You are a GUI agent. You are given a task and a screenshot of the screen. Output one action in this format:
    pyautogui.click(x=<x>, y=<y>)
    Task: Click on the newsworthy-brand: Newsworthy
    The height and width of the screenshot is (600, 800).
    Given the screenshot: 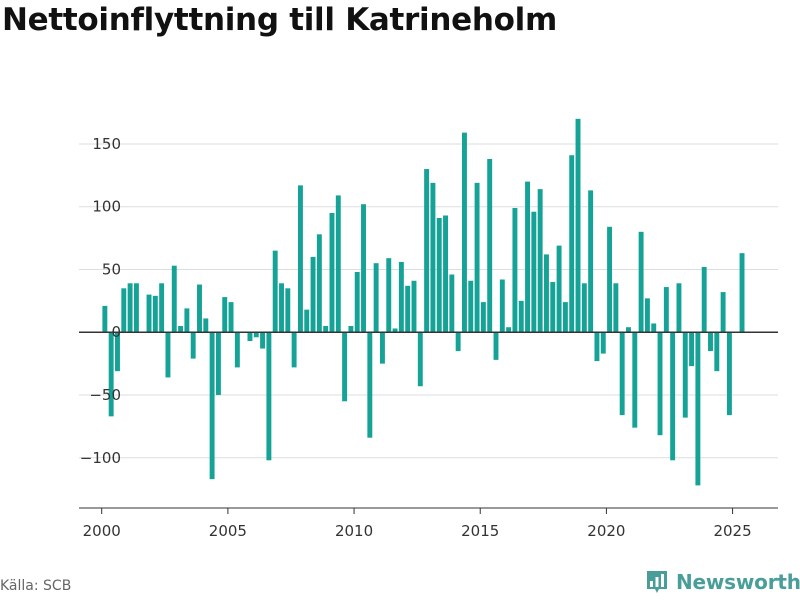 What is the action you would take?
    pyautogui.click(x=722, y=582)
    